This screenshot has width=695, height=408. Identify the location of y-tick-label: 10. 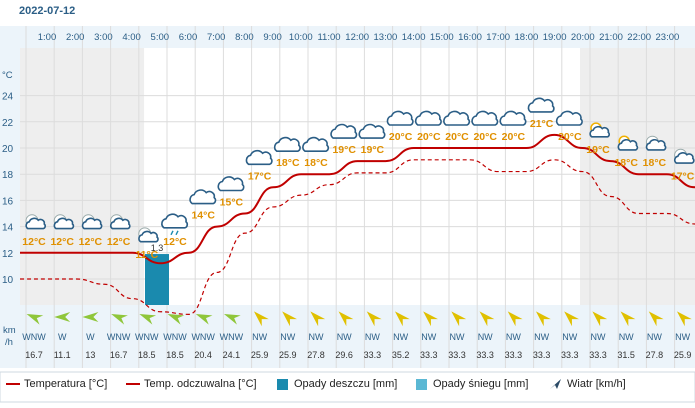
(8, 280).